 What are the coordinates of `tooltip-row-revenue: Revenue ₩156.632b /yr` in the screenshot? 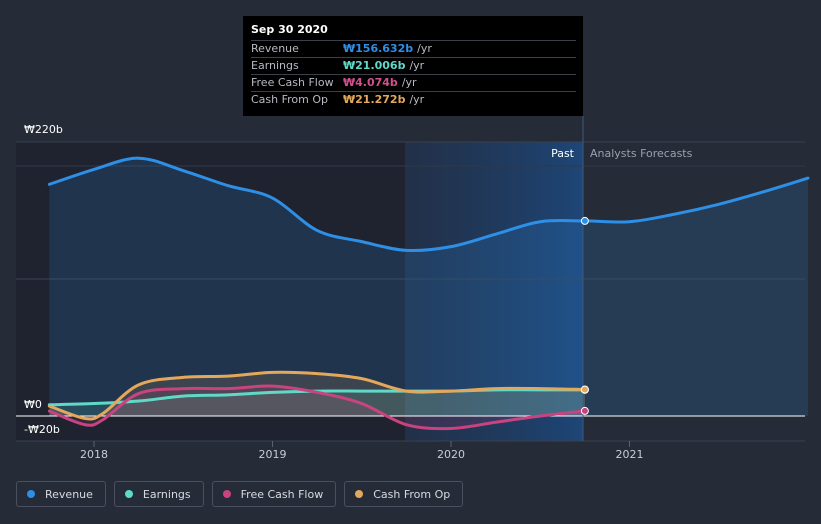 It's located at (413, 48).